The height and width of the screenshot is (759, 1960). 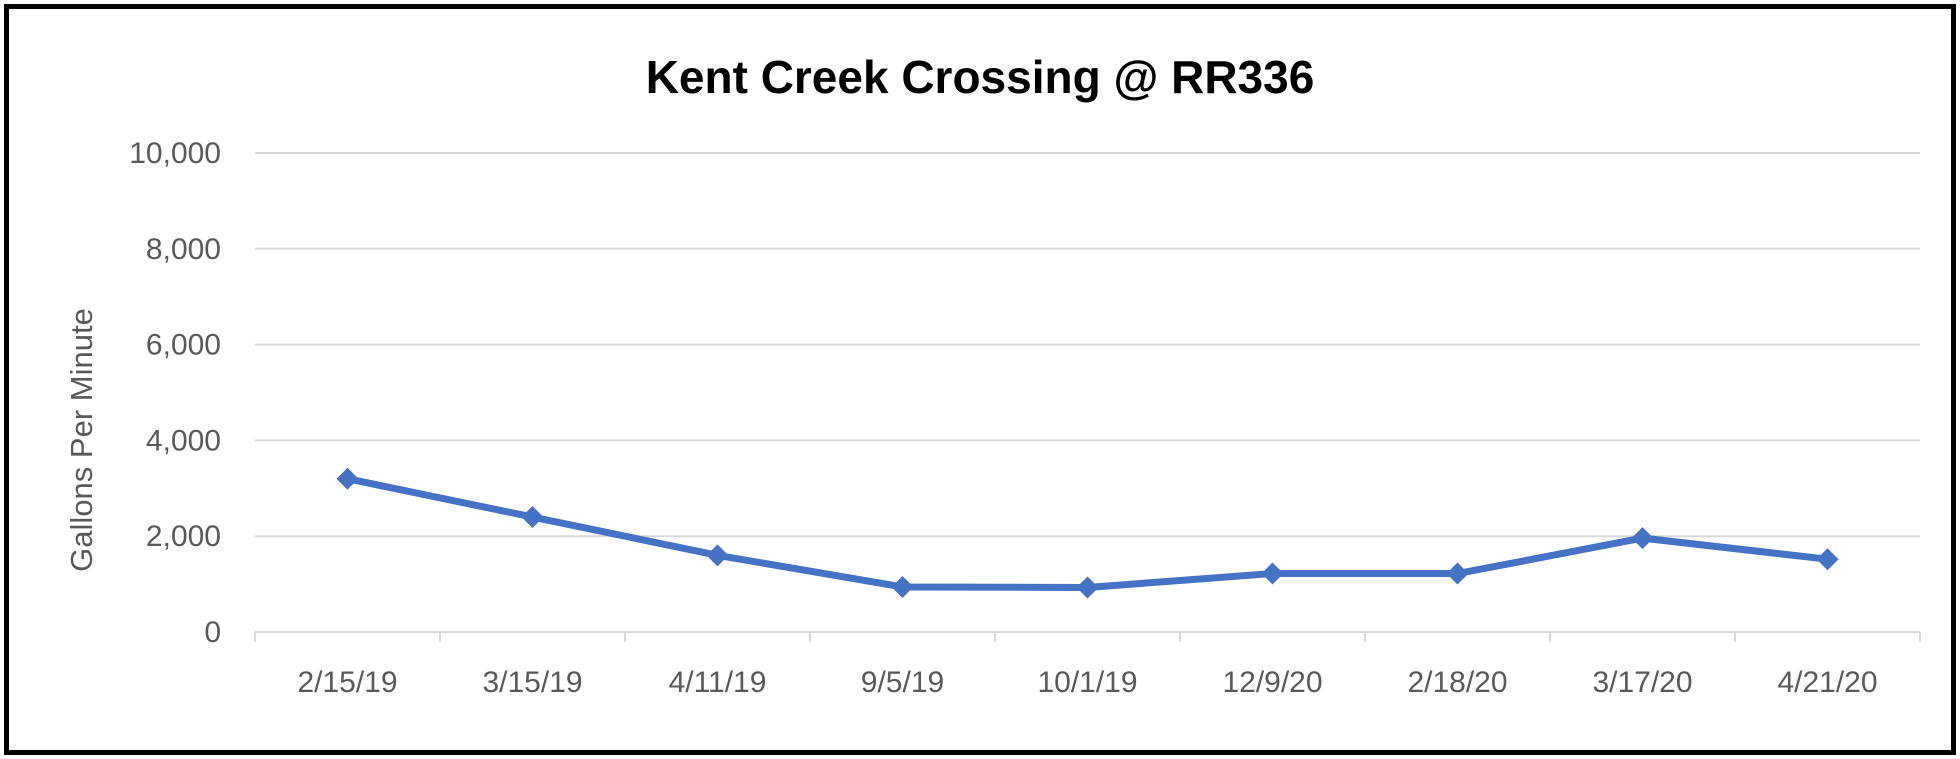 I want to click on x-tick-label: 2/15/19, so click(x=347, y=682).